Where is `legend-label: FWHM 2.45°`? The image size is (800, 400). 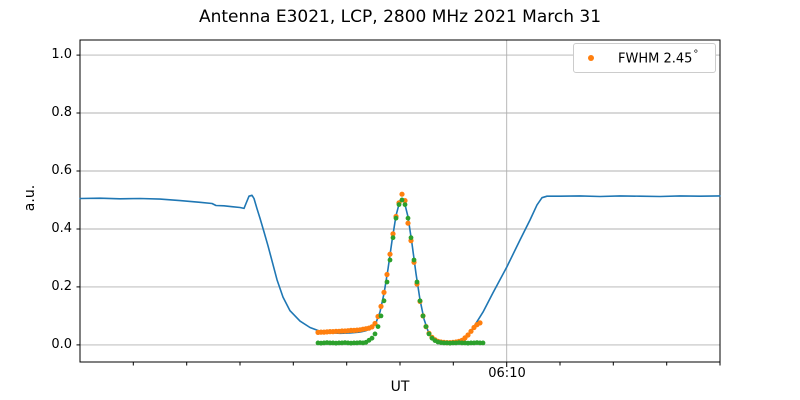
legend-label: FWHM 2.45° is located at coordinates (658, 57).